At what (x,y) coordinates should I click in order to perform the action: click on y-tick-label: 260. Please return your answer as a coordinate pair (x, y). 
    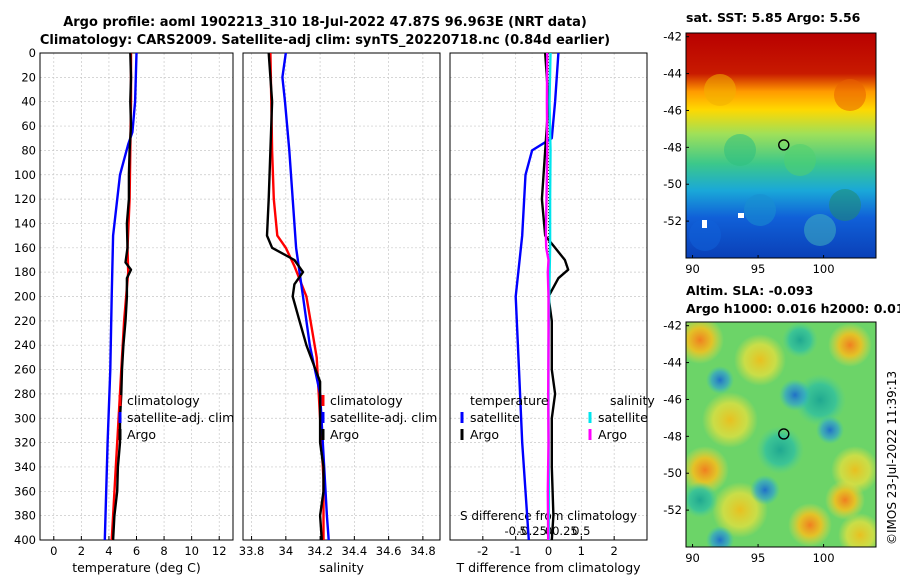
    Looking at the image, I should click on (25, 370).